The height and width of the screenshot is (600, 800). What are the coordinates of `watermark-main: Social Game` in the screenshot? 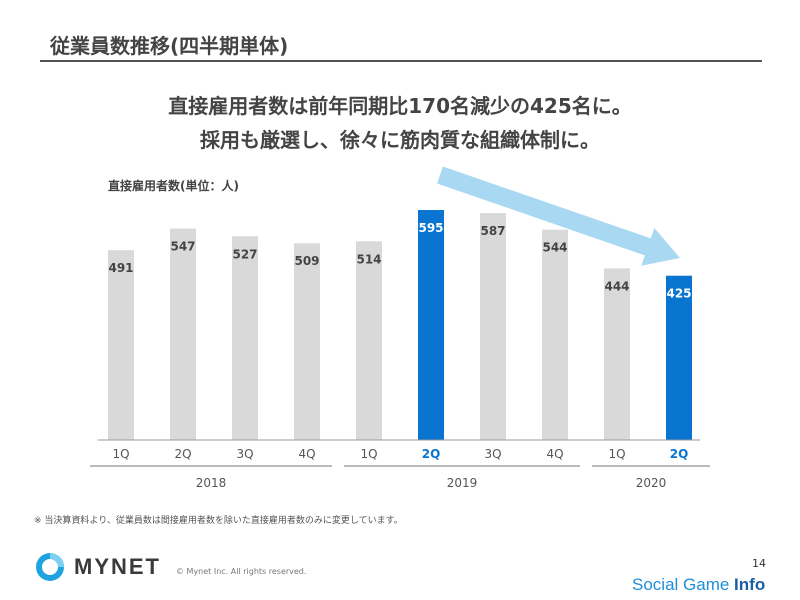 It's located at (683, 584).